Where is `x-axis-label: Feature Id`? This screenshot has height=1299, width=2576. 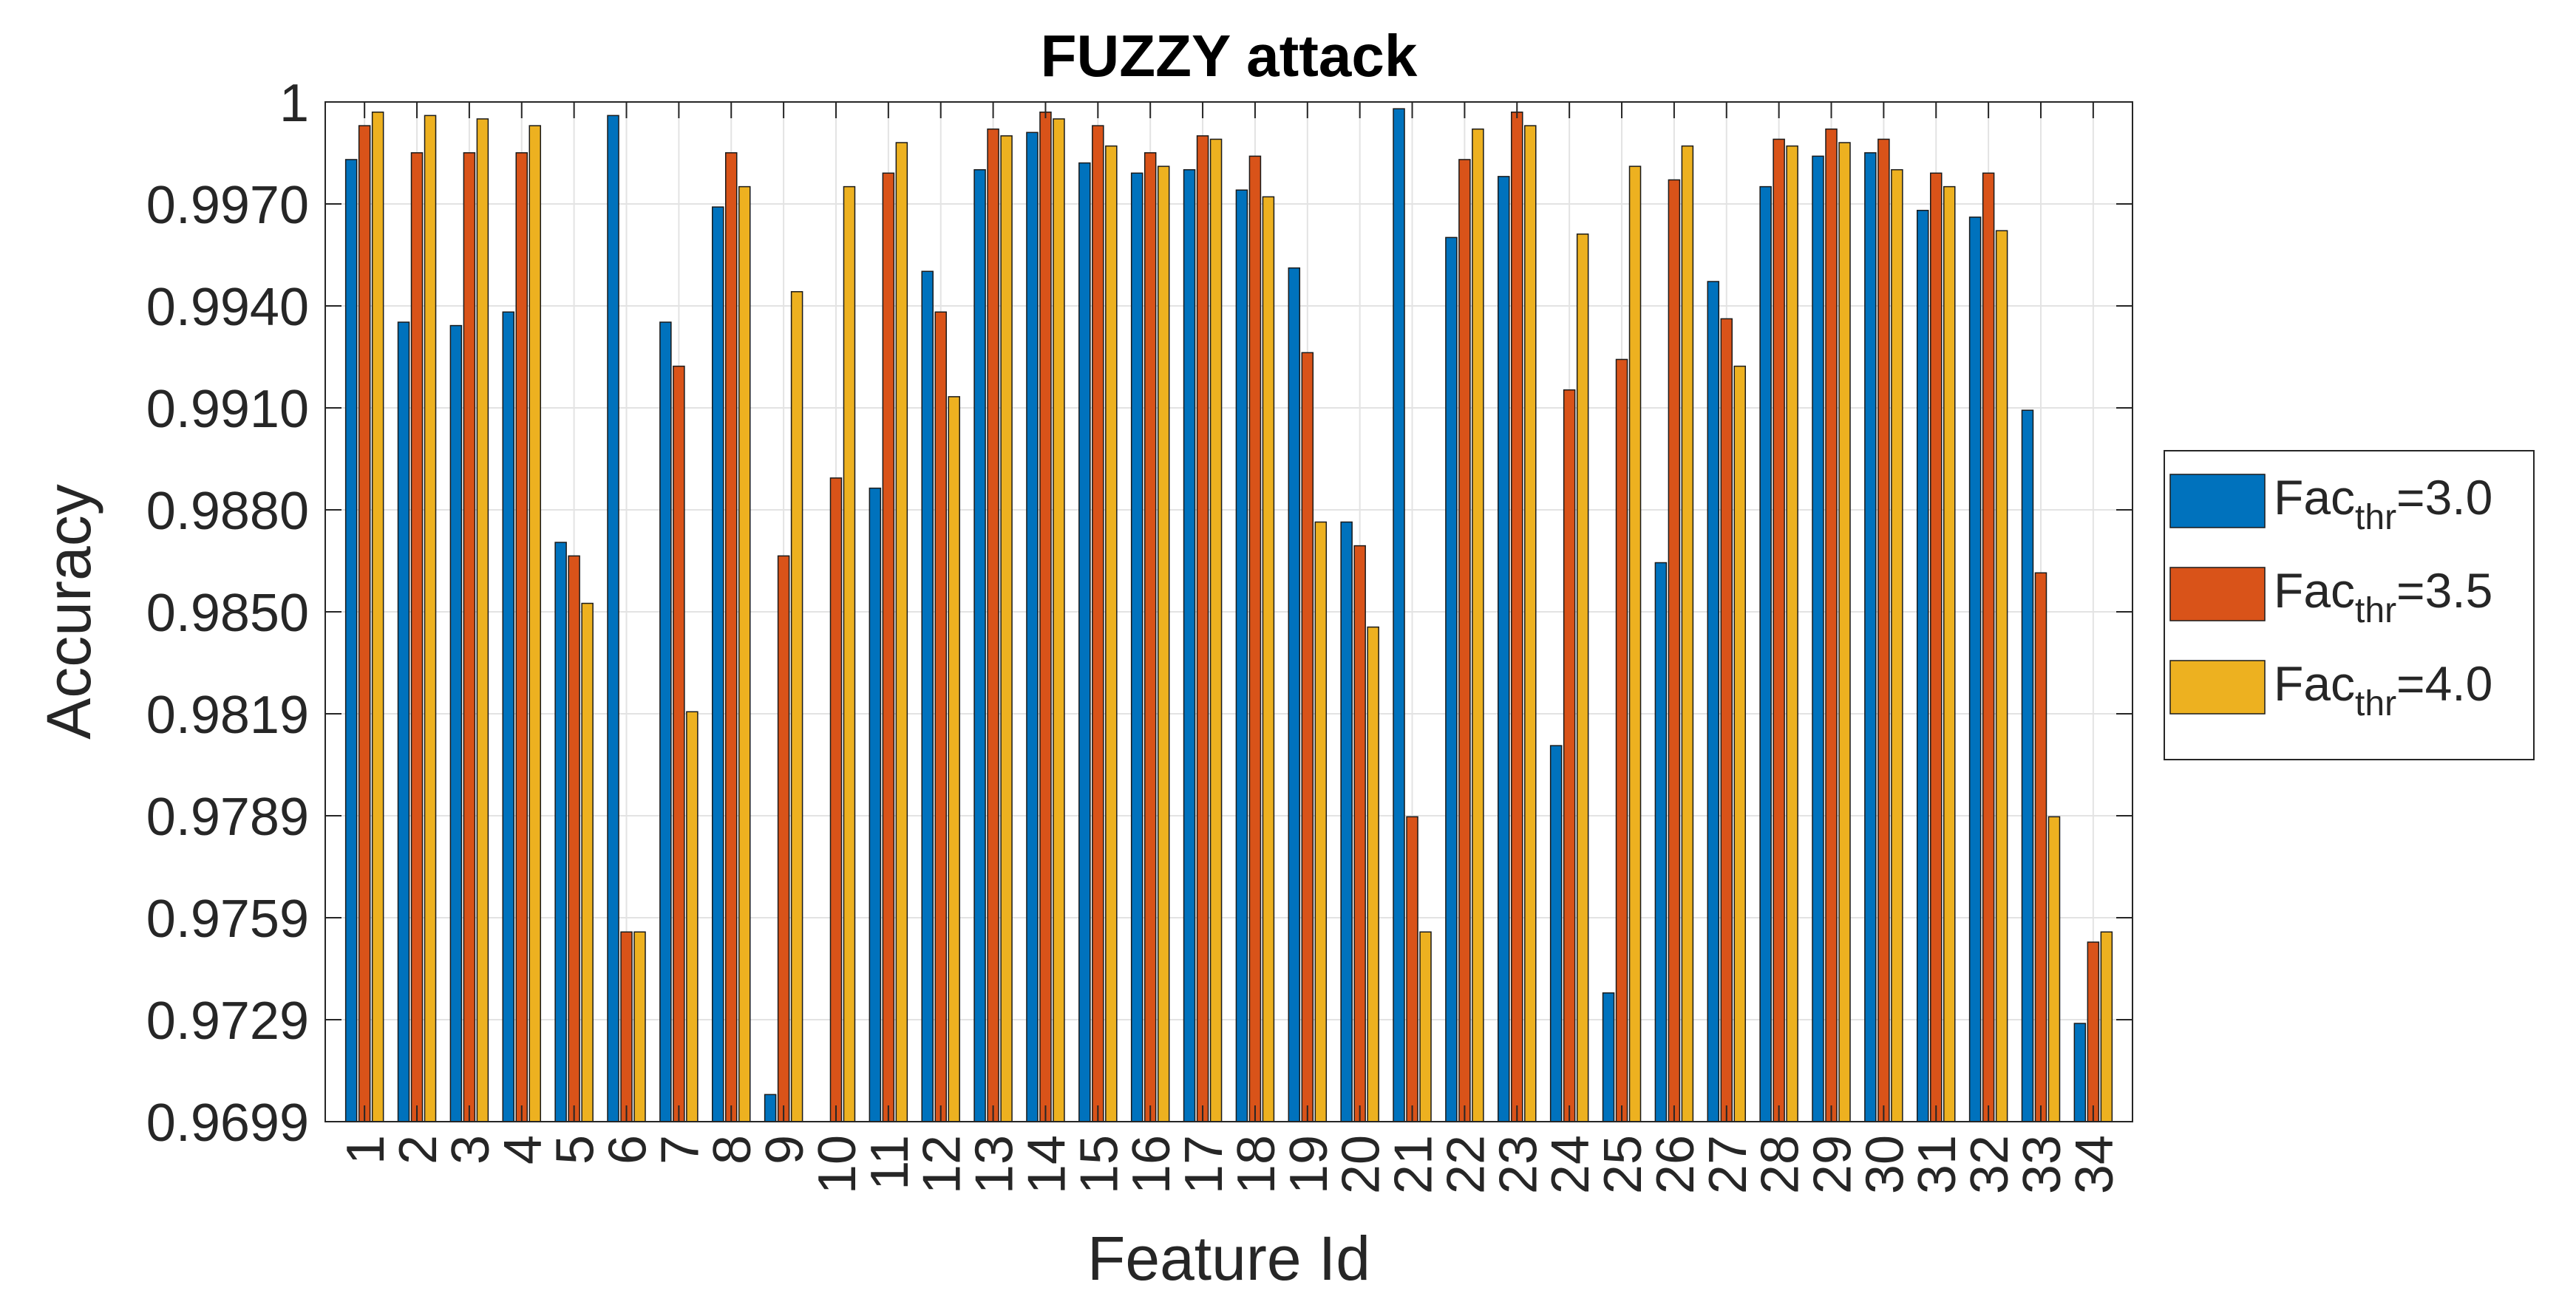
x-axis-label: Feature Id is located at coordinates (1228, 1258).